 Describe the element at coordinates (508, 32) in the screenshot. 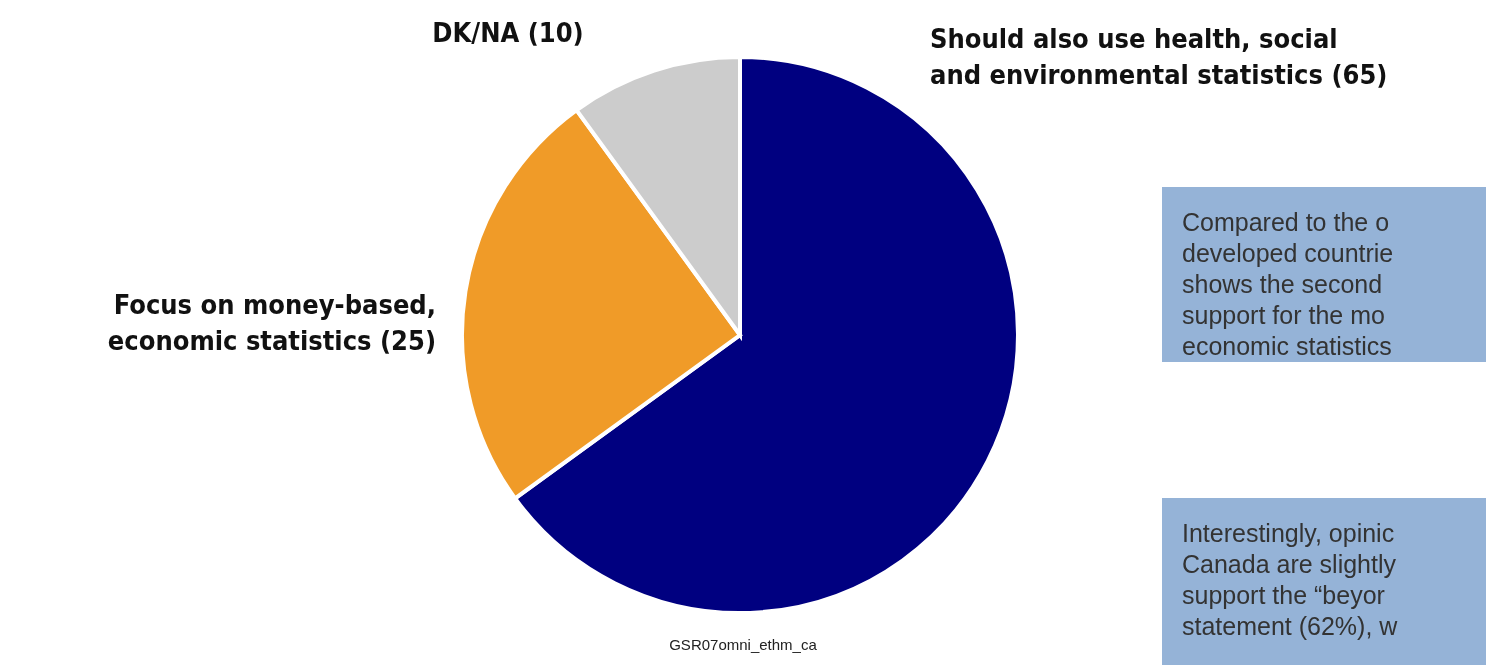

I see `slice-label: DK/NA (10)` at that location.